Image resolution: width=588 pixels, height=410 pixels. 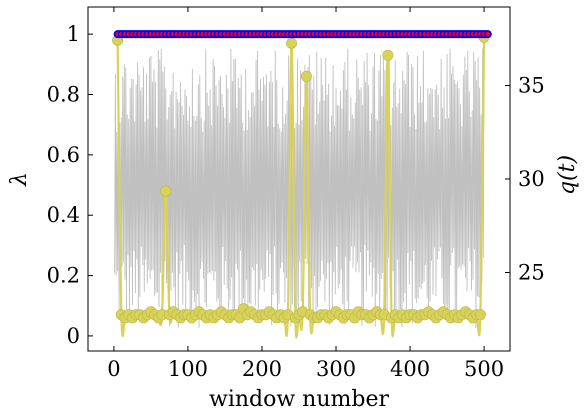 I want to click on x-tick-label: 0, so click(x=113, y=369).